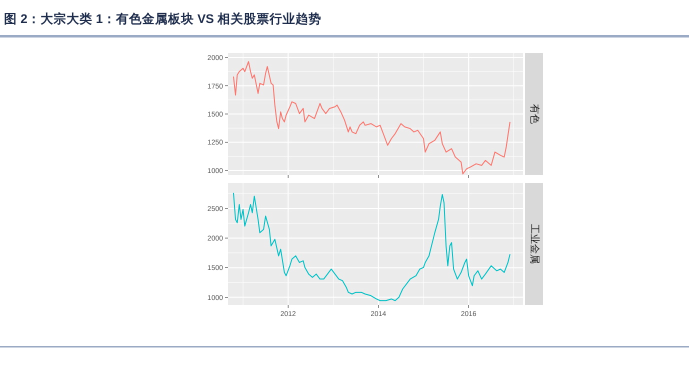 The width and height of the screenshot is (689, 380). I want to click on text: 有色, so click(534, 114).